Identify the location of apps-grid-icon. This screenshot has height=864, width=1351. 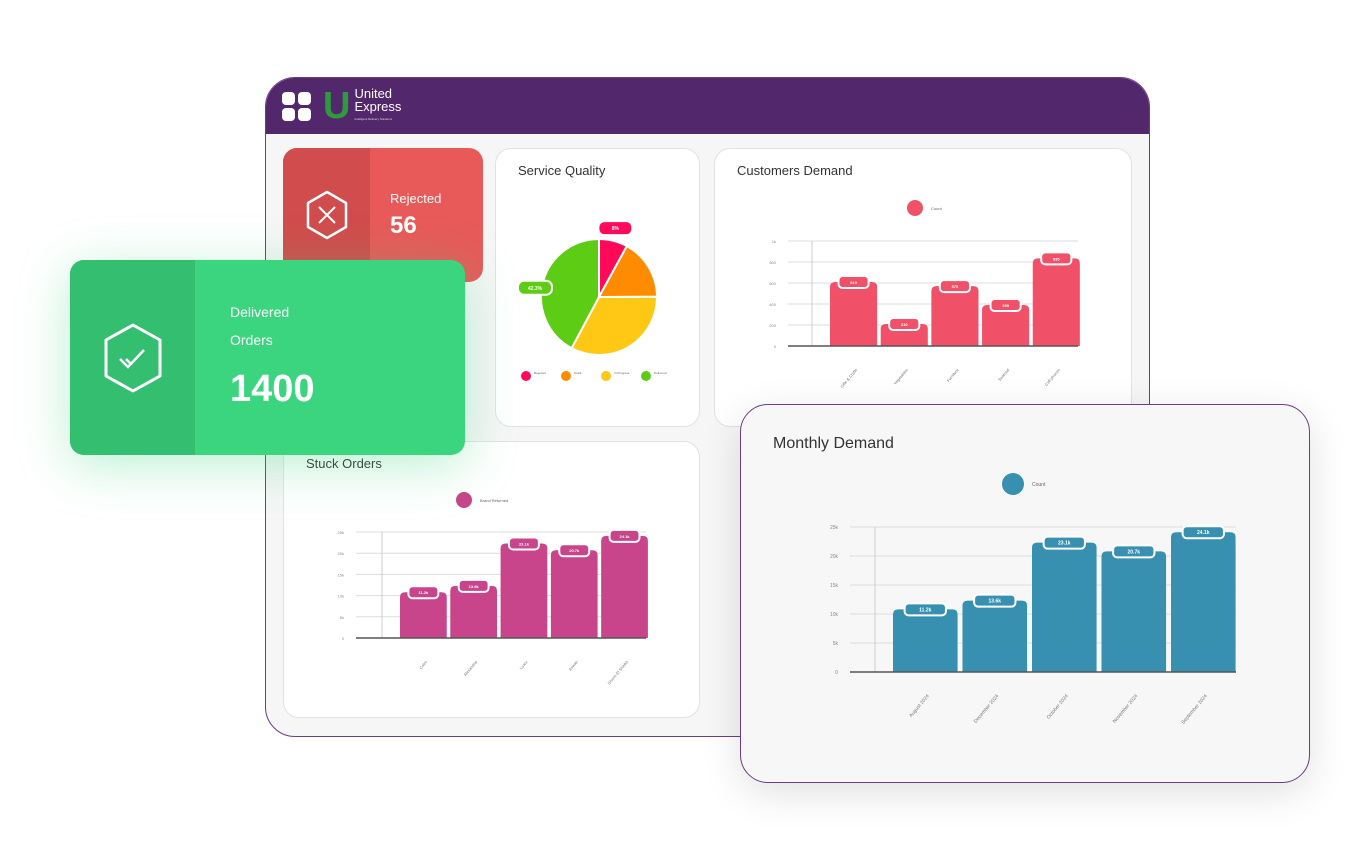
(296, 106).